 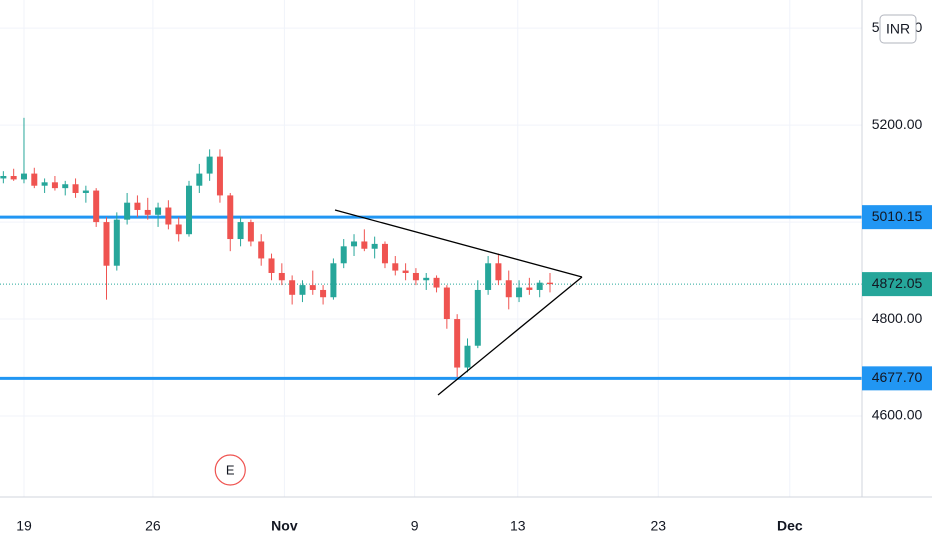 I want to click on level-label: 5010.15, so click(x=897, y=216).